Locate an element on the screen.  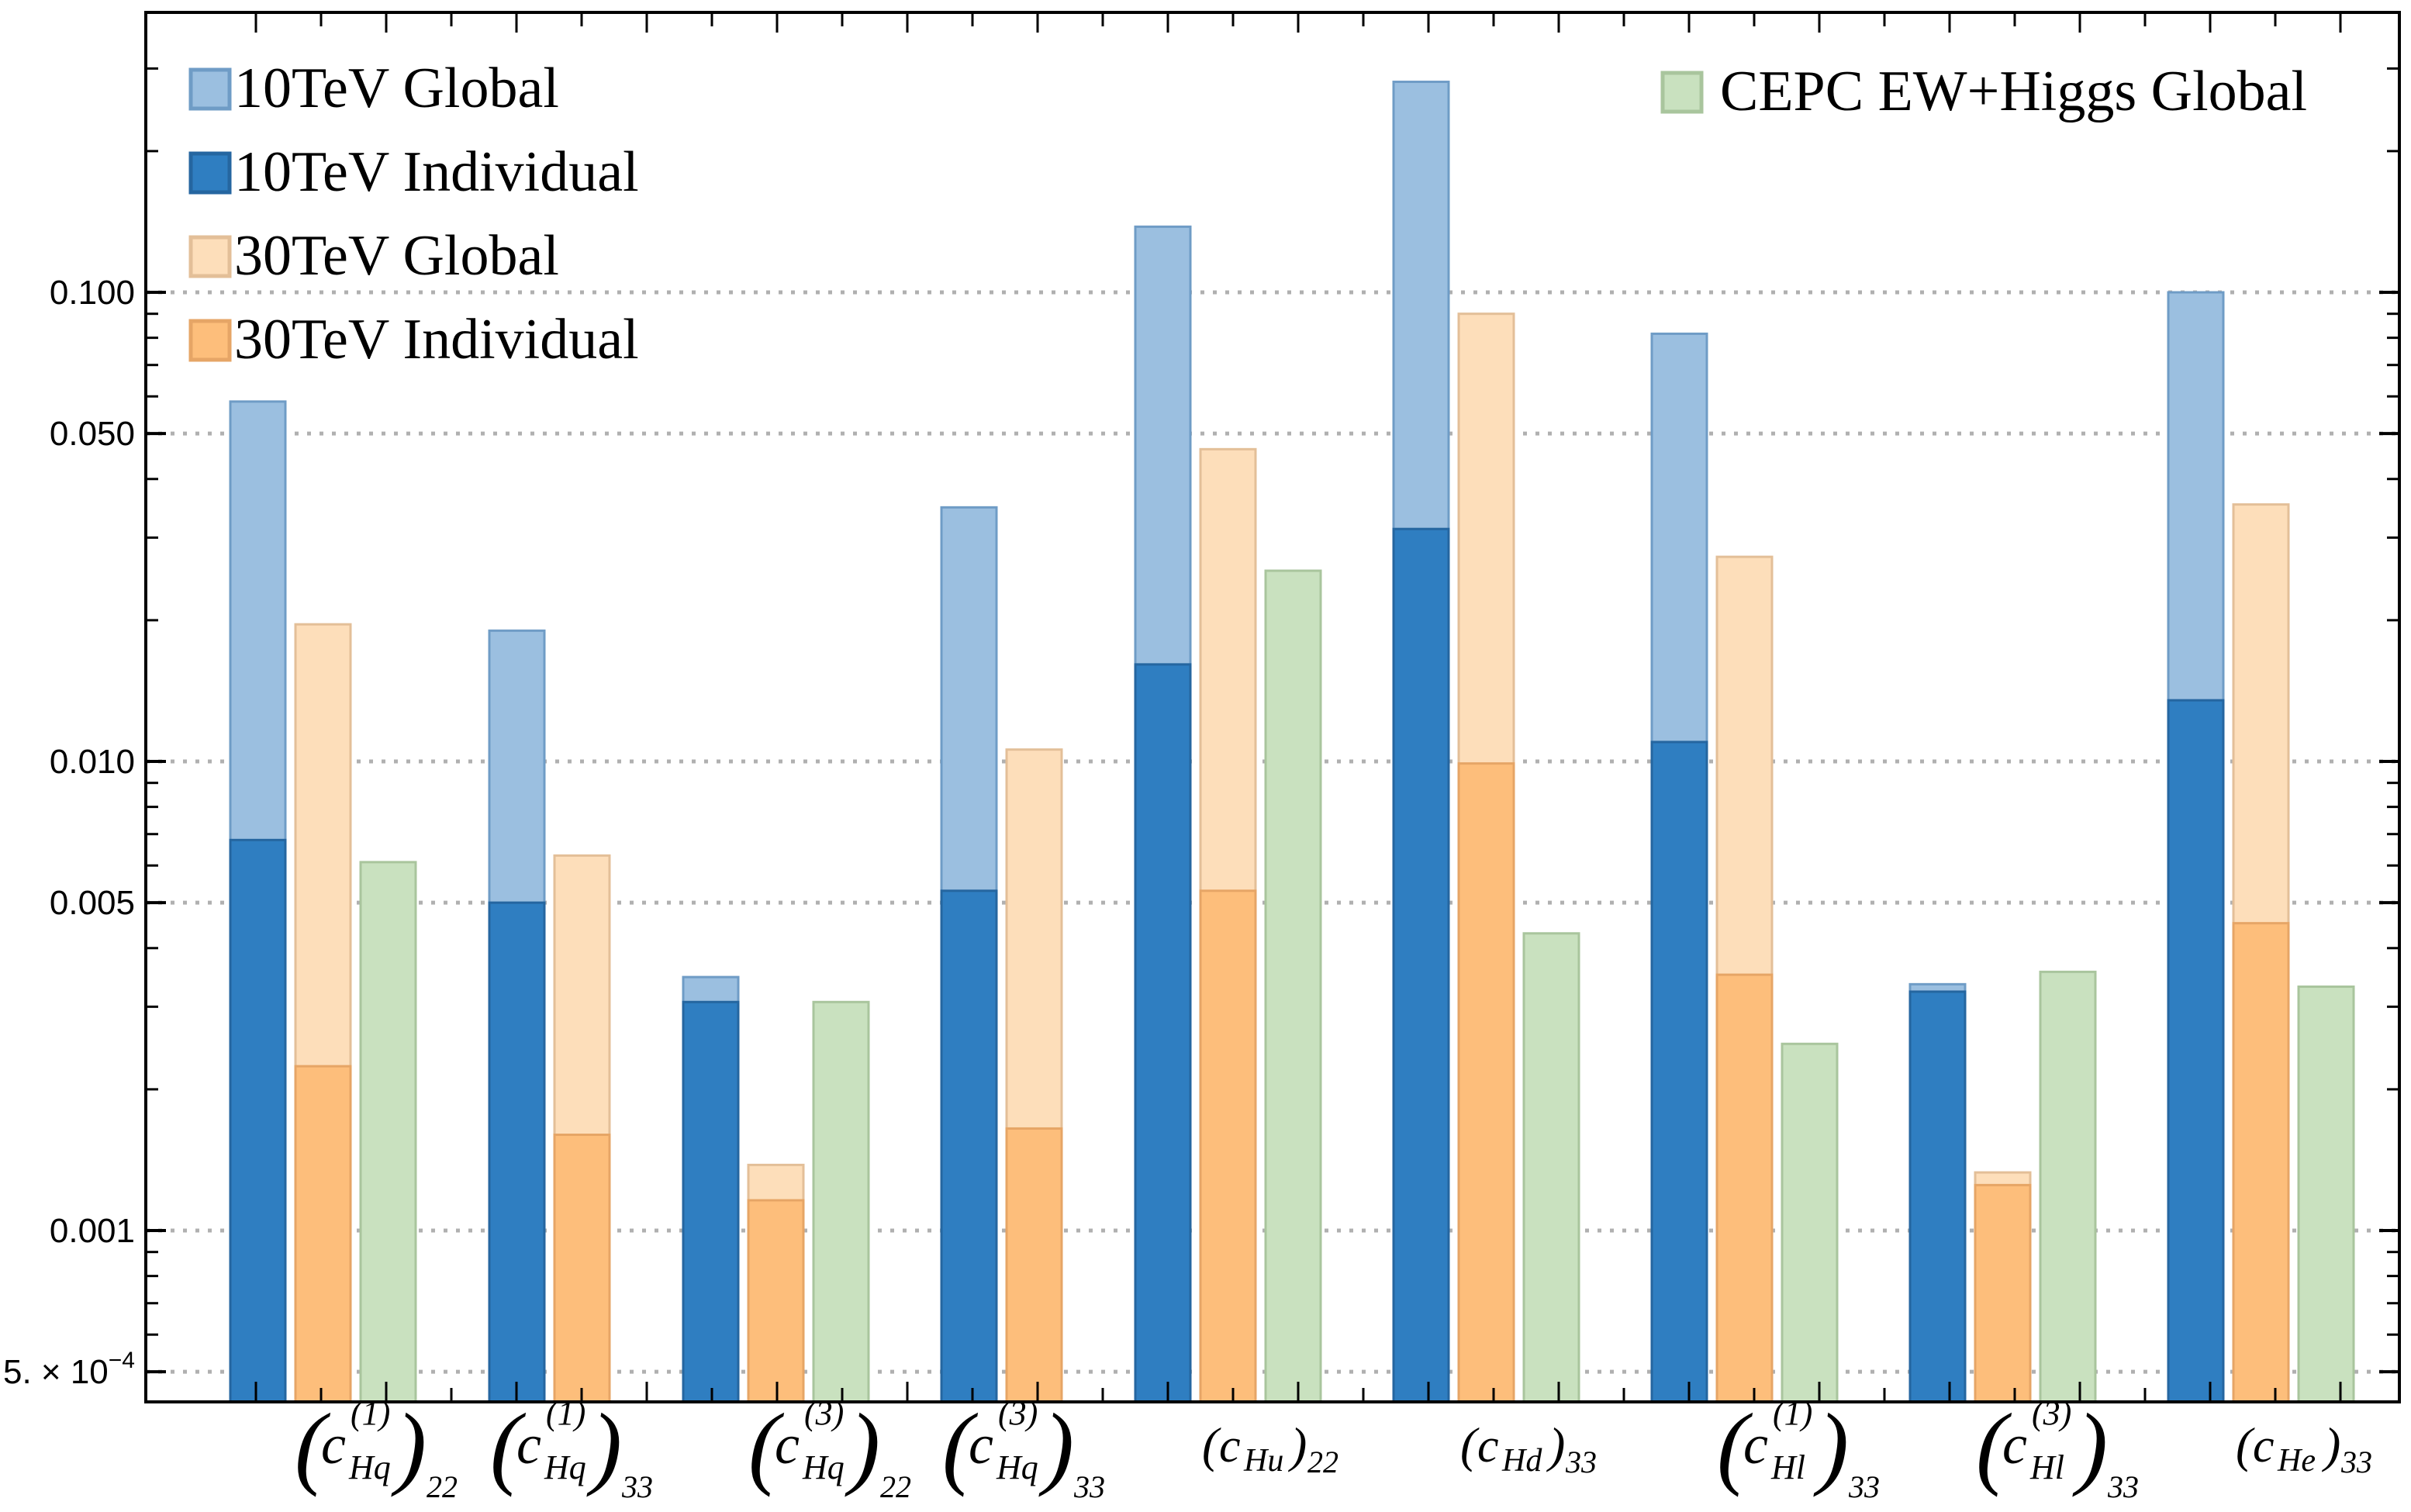
y-tick-label: 0.050 is located at coordinates (92, 434).